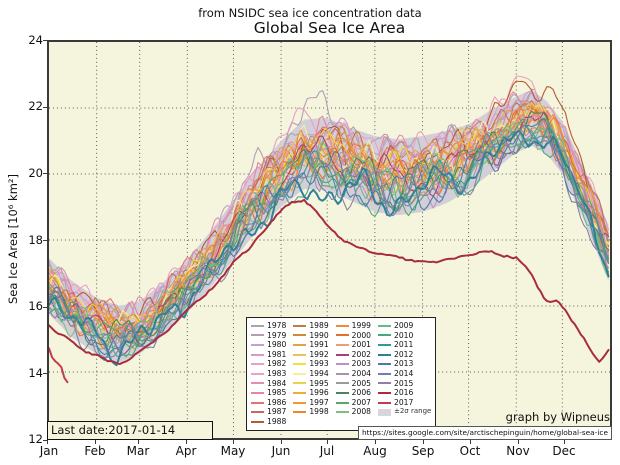  Describe the element at coordinates (35, 173) in the screenshot. I see `y-tick-label: 20` at that location.